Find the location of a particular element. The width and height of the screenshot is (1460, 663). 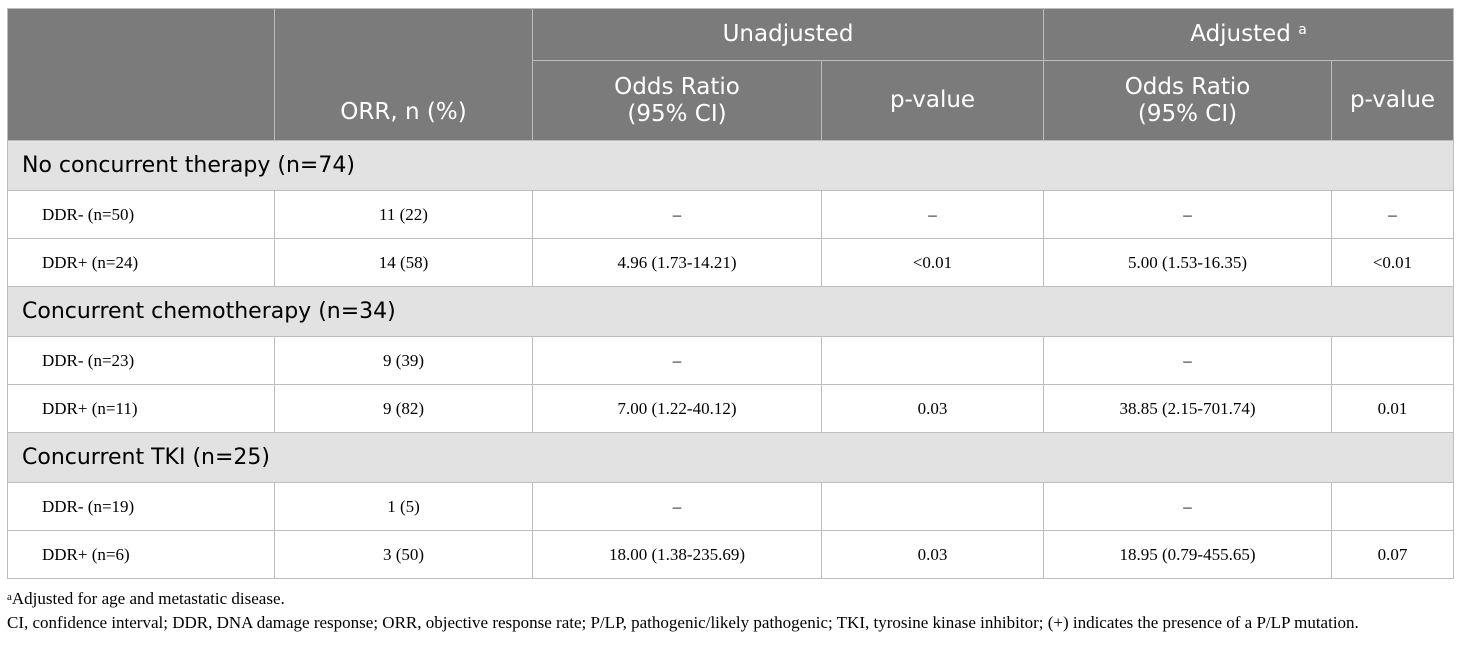

row-label: DDR- (n=23) is located at coordinates (141, 360).